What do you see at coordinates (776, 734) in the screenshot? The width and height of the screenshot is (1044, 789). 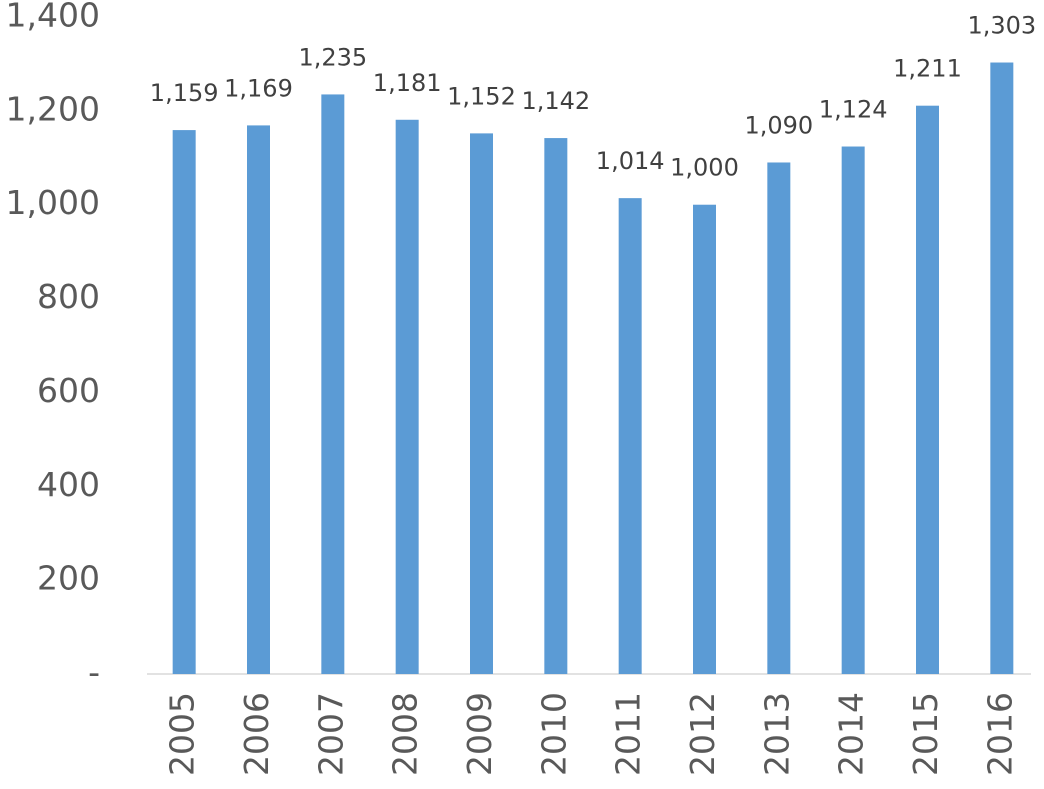 I see `x-tick-label: 2013` at bounding box center [776, 734].